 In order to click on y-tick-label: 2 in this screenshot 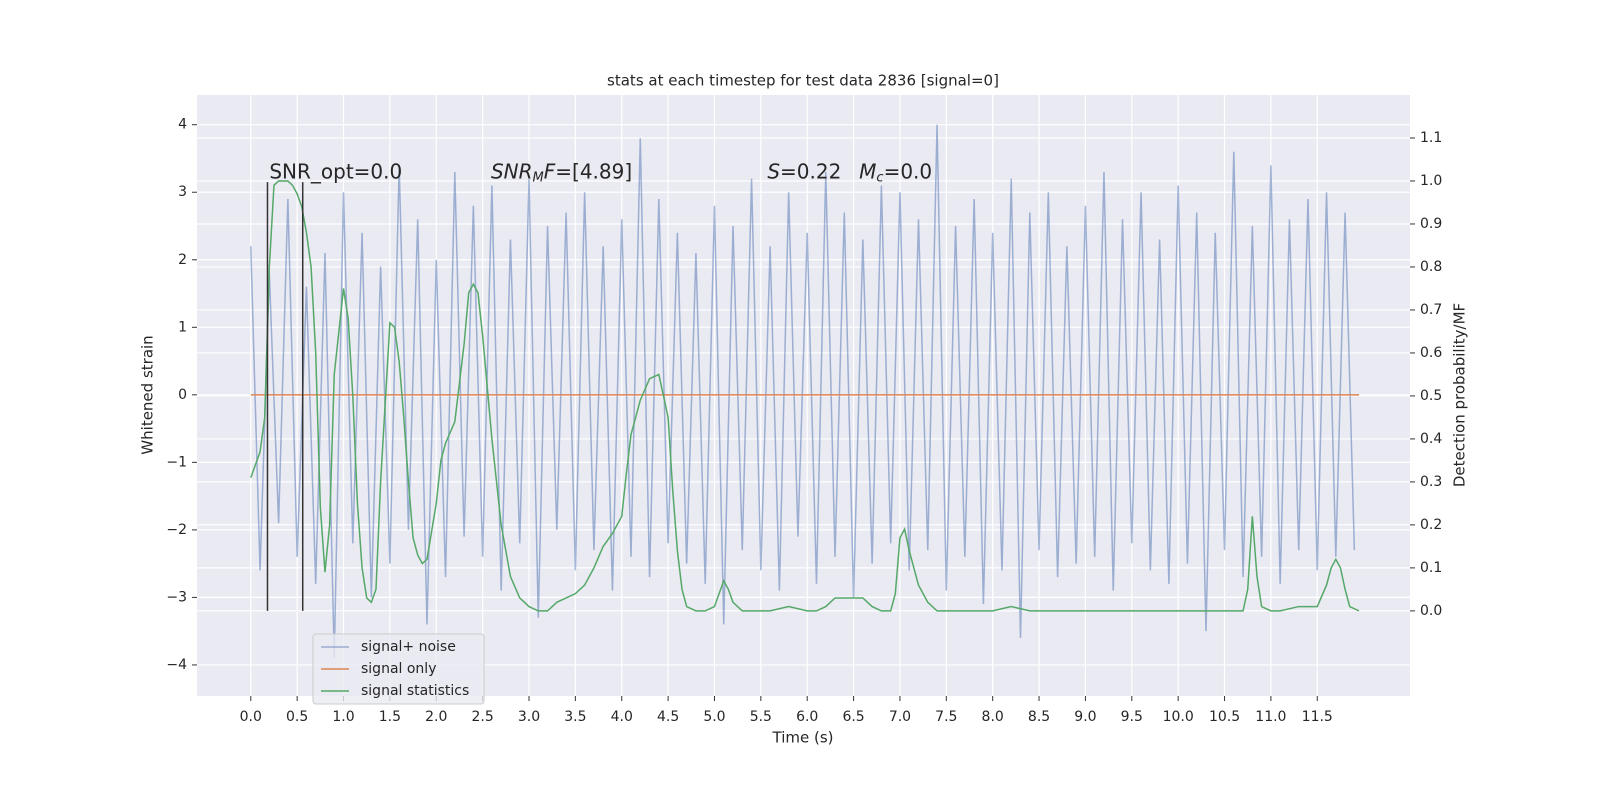, I will do `click(182, 260)`.